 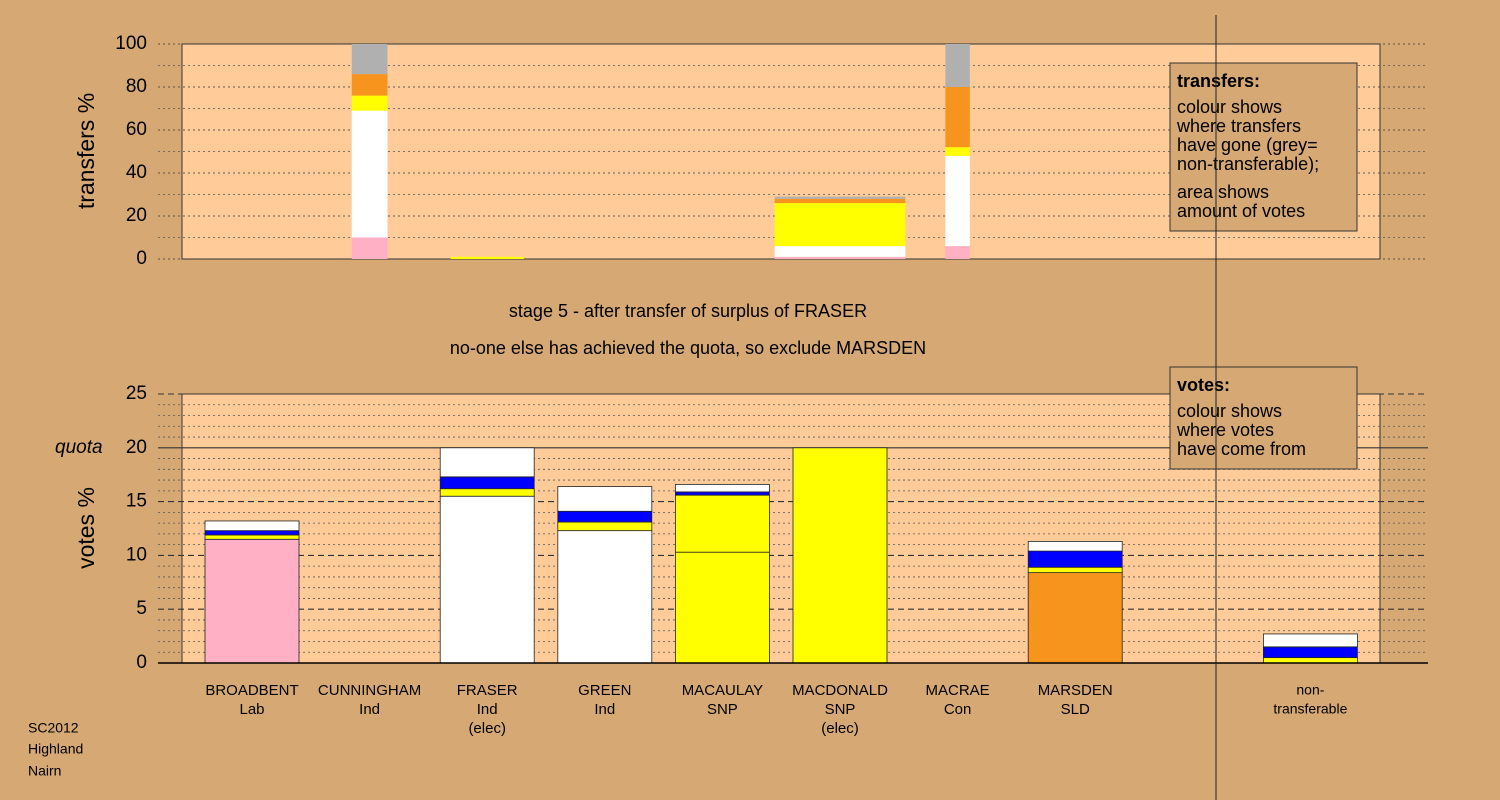 What do you see at coordinates (369, 690) in the screenshot?
I see `x-tick-label: CUNNINGHAM` at bounding box center [369, 690].